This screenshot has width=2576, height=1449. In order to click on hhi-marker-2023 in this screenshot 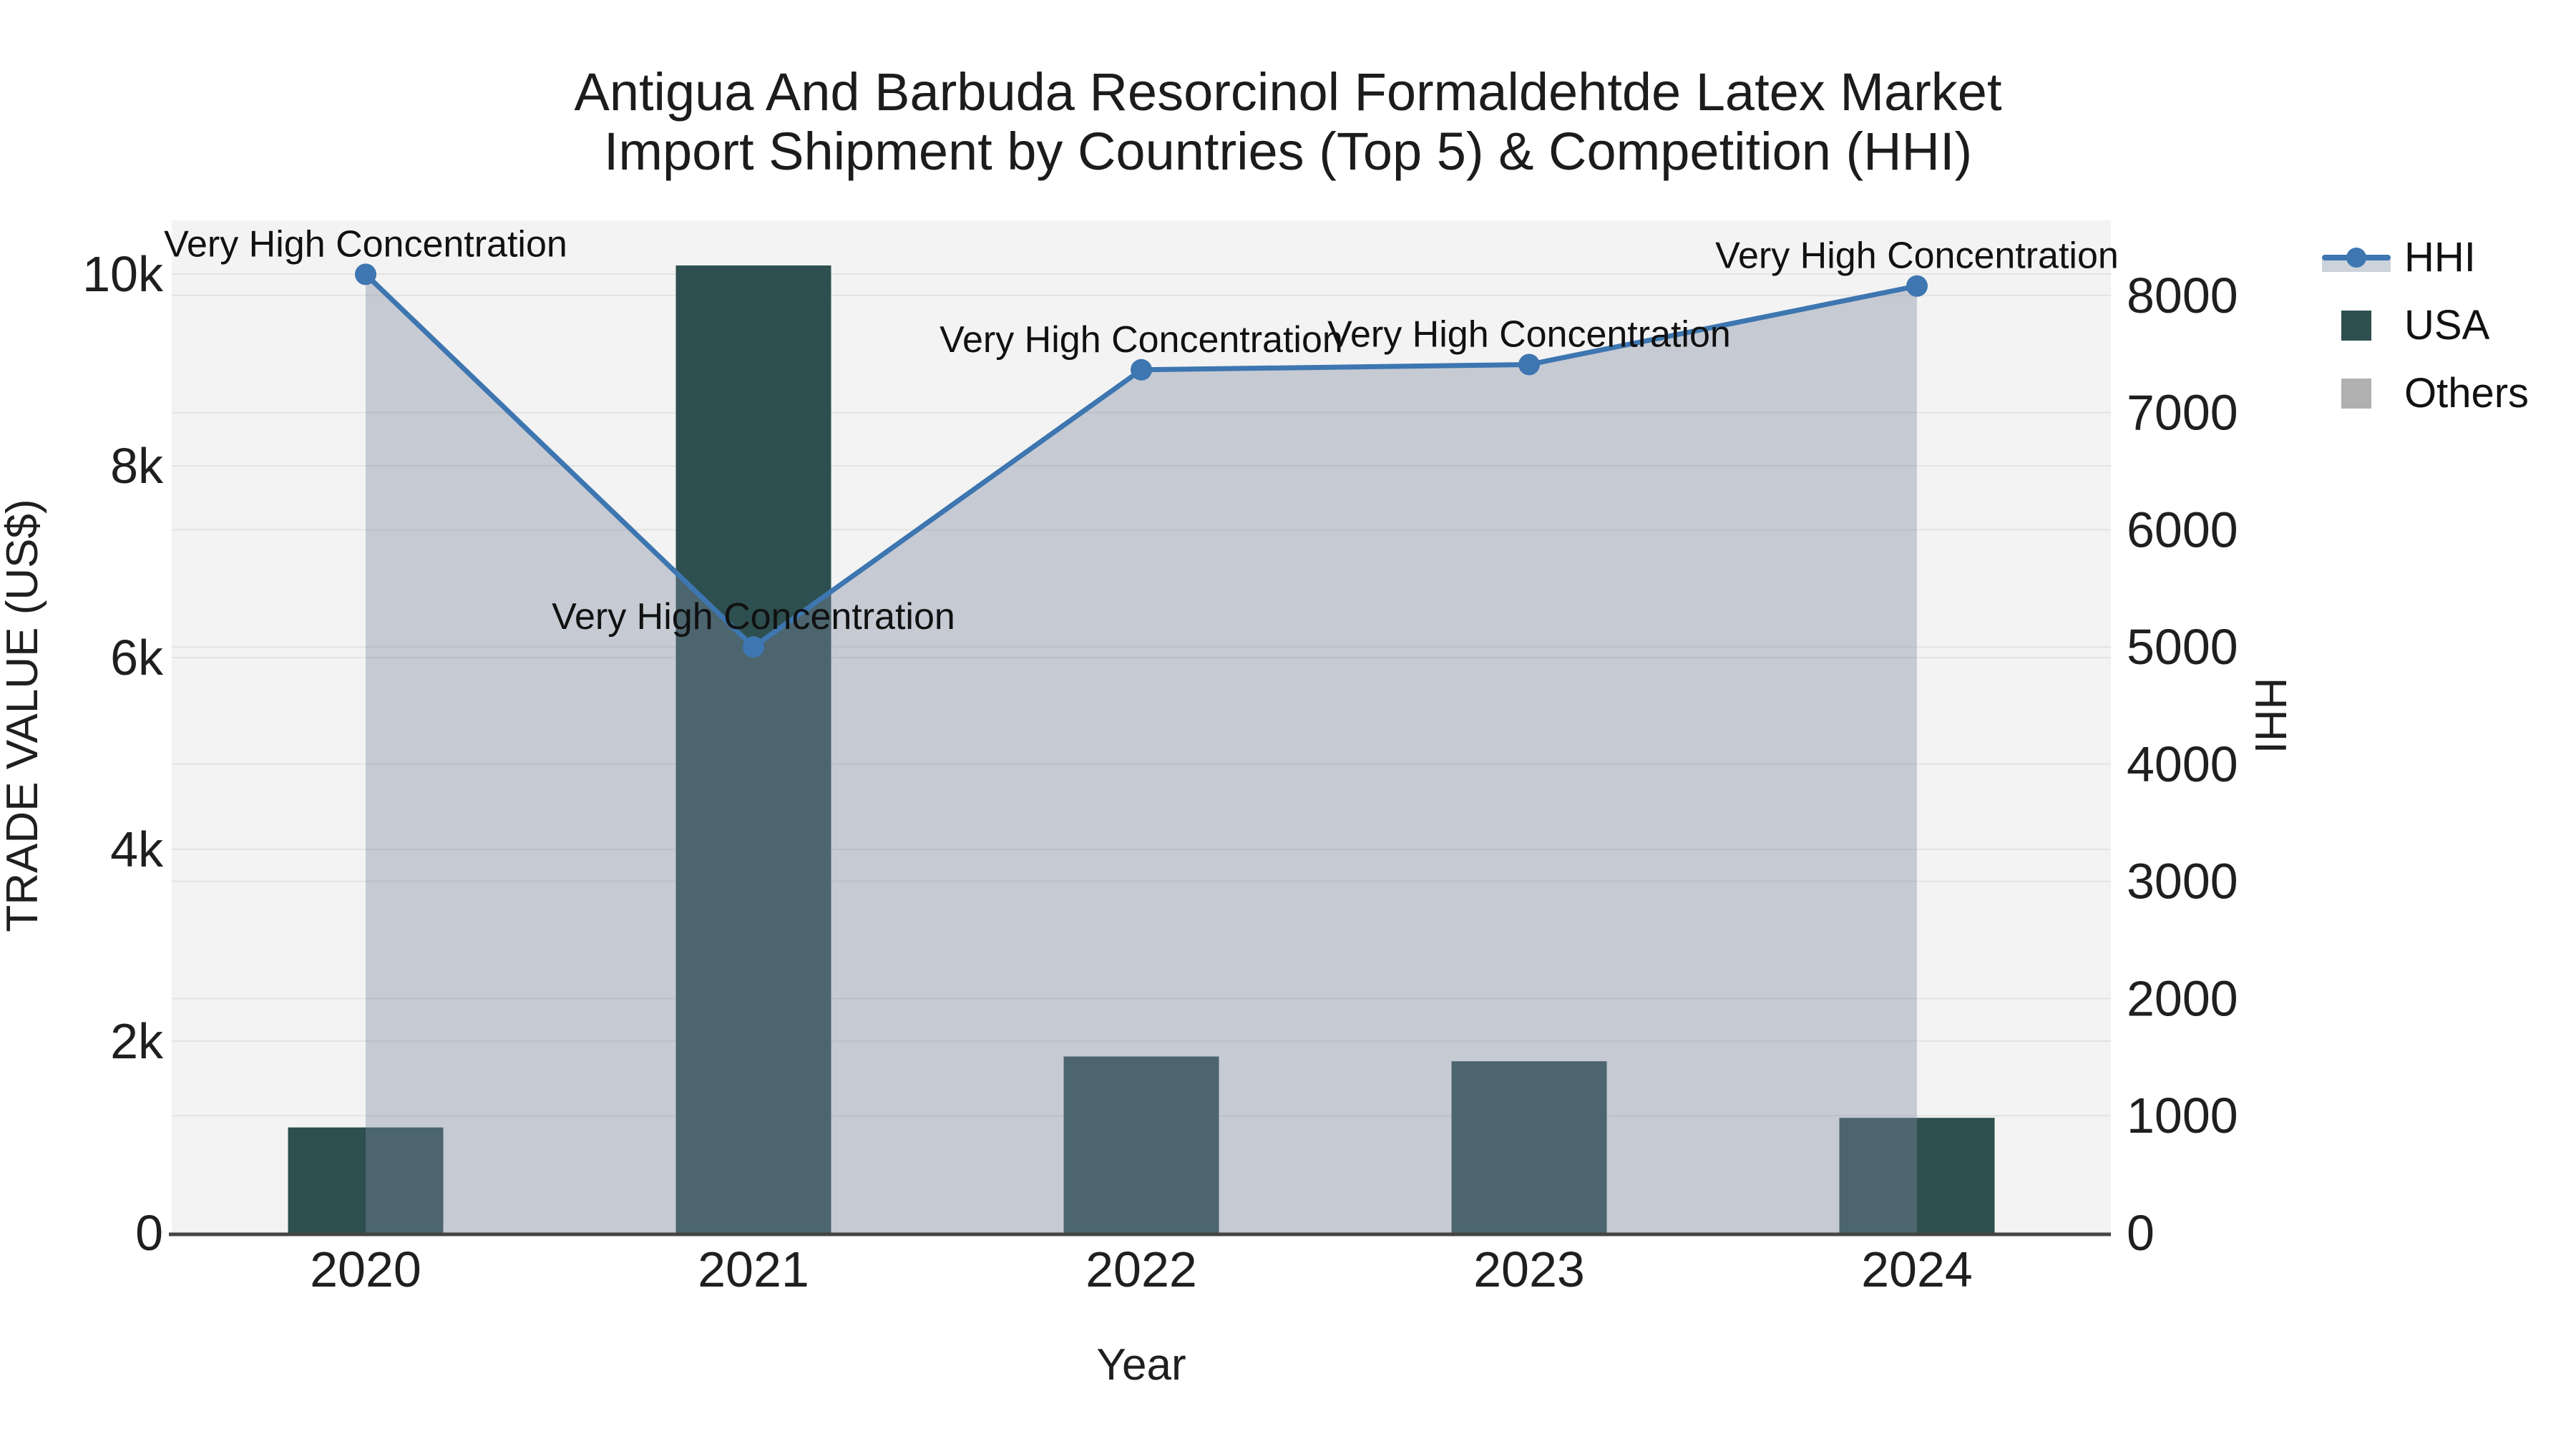, I will do `click(1529, 364)`.